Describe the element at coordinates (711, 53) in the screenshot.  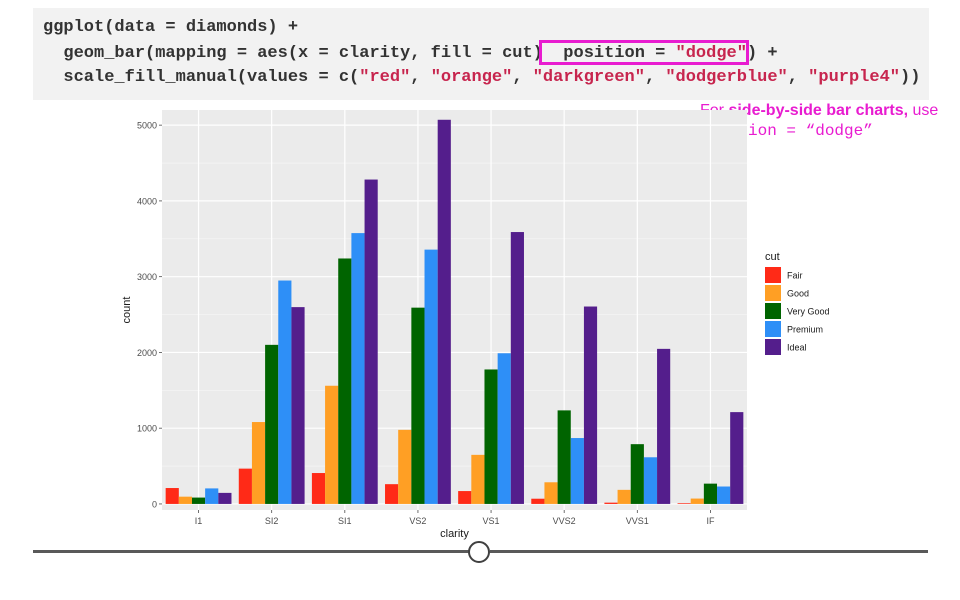
I see `code-string: "dodge"` at that location.